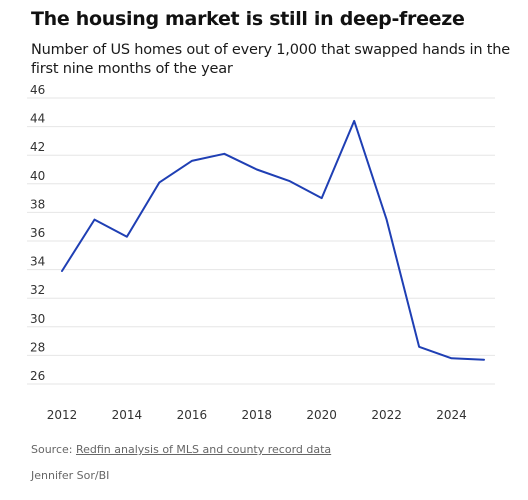  Describe the element at coordinates (37, 119) in the screenshot. I see `y-tick-label-44: 44` at that location.